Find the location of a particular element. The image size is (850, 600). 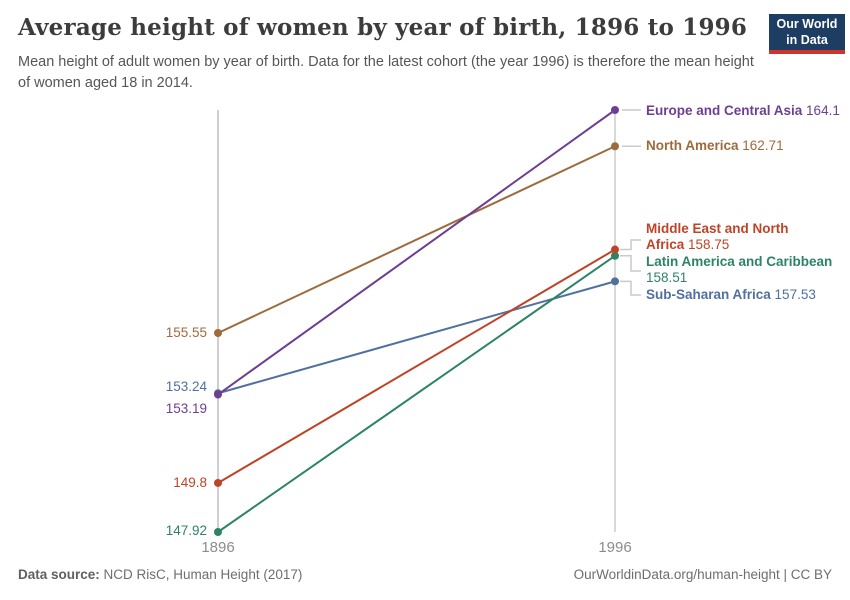

start-value-label: 153.24 is located at coordinates (186, 386).